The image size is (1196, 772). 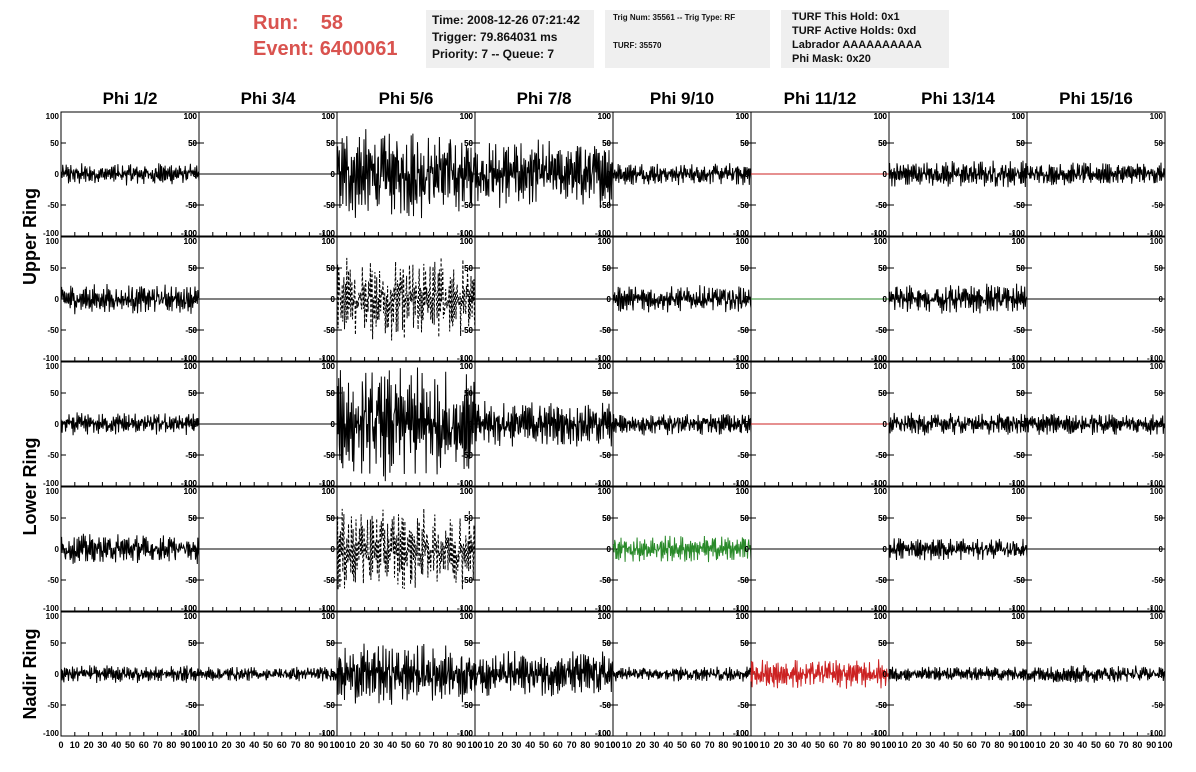 I want to click on x-tick-label: 0, so click(x=60, y=745).